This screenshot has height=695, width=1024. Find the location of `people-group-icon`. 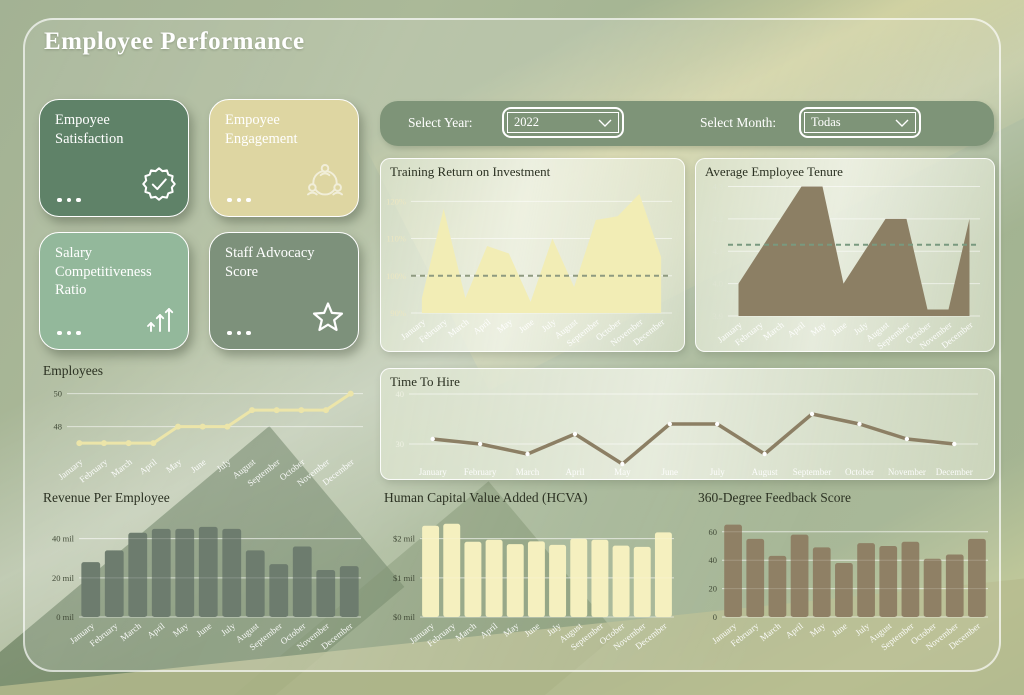

people-group-icon is located at coordinates (325, 182).